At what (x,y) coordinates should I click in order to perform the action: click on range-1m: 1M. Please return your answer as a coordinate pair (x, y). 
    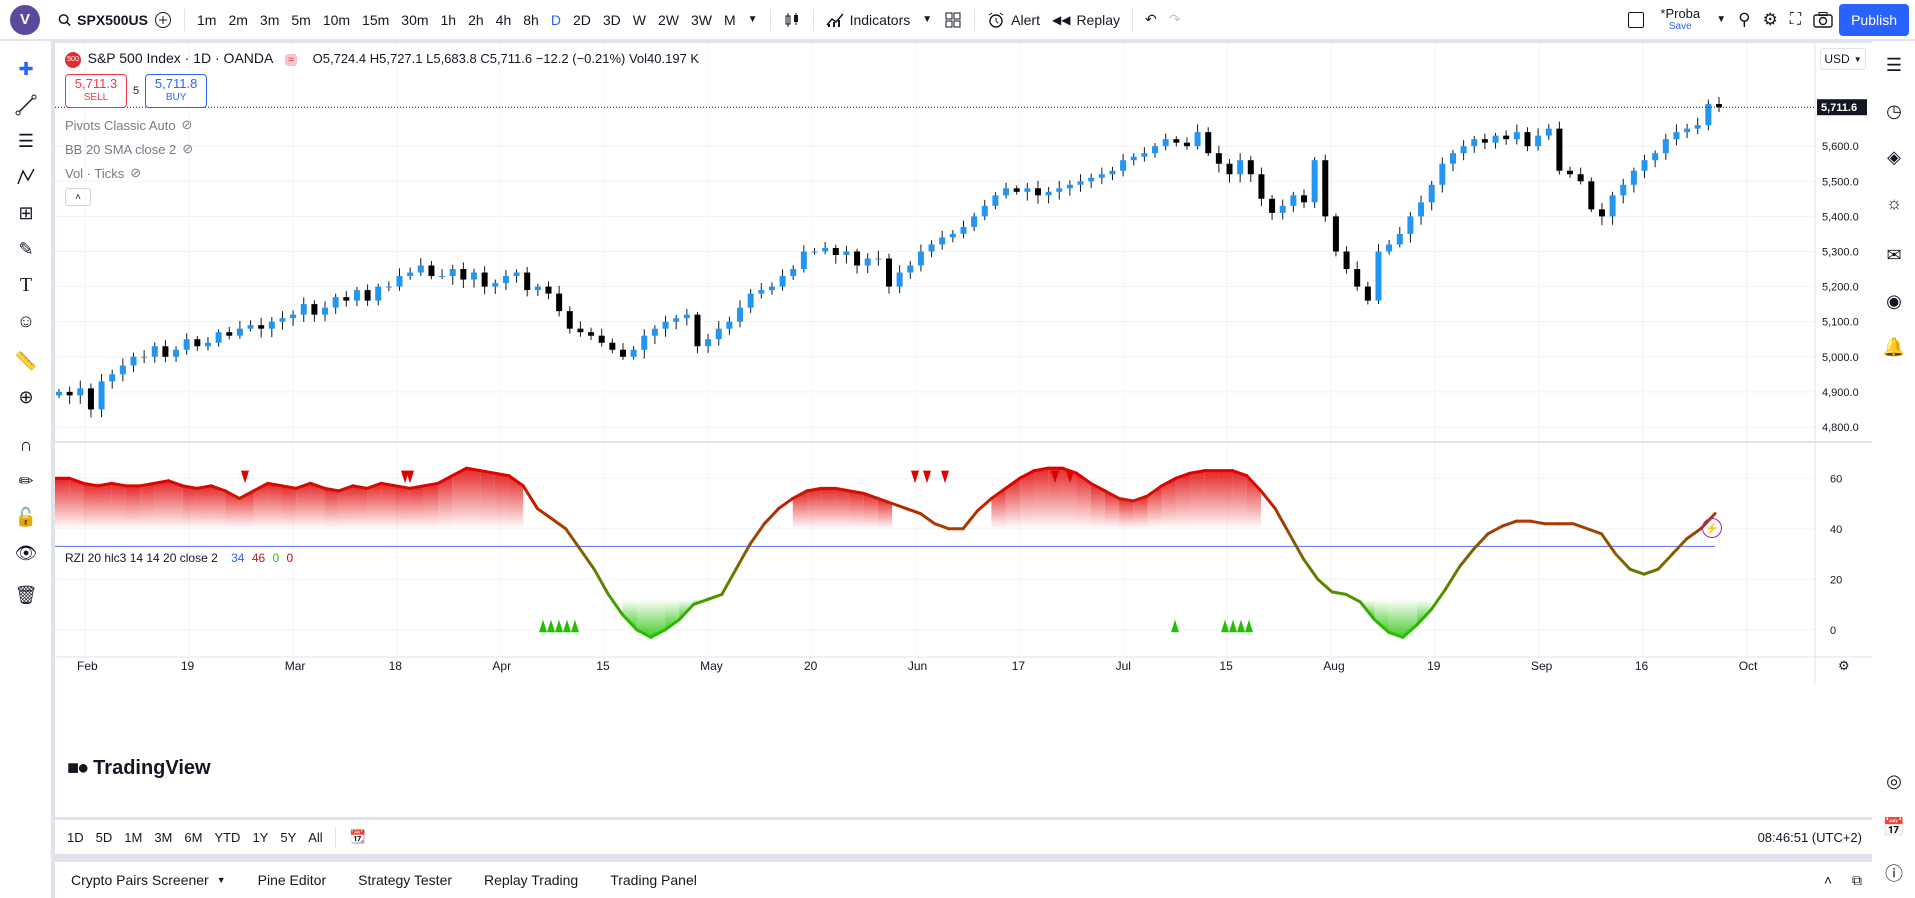
    Looking at the image, I should click on (133, 837).